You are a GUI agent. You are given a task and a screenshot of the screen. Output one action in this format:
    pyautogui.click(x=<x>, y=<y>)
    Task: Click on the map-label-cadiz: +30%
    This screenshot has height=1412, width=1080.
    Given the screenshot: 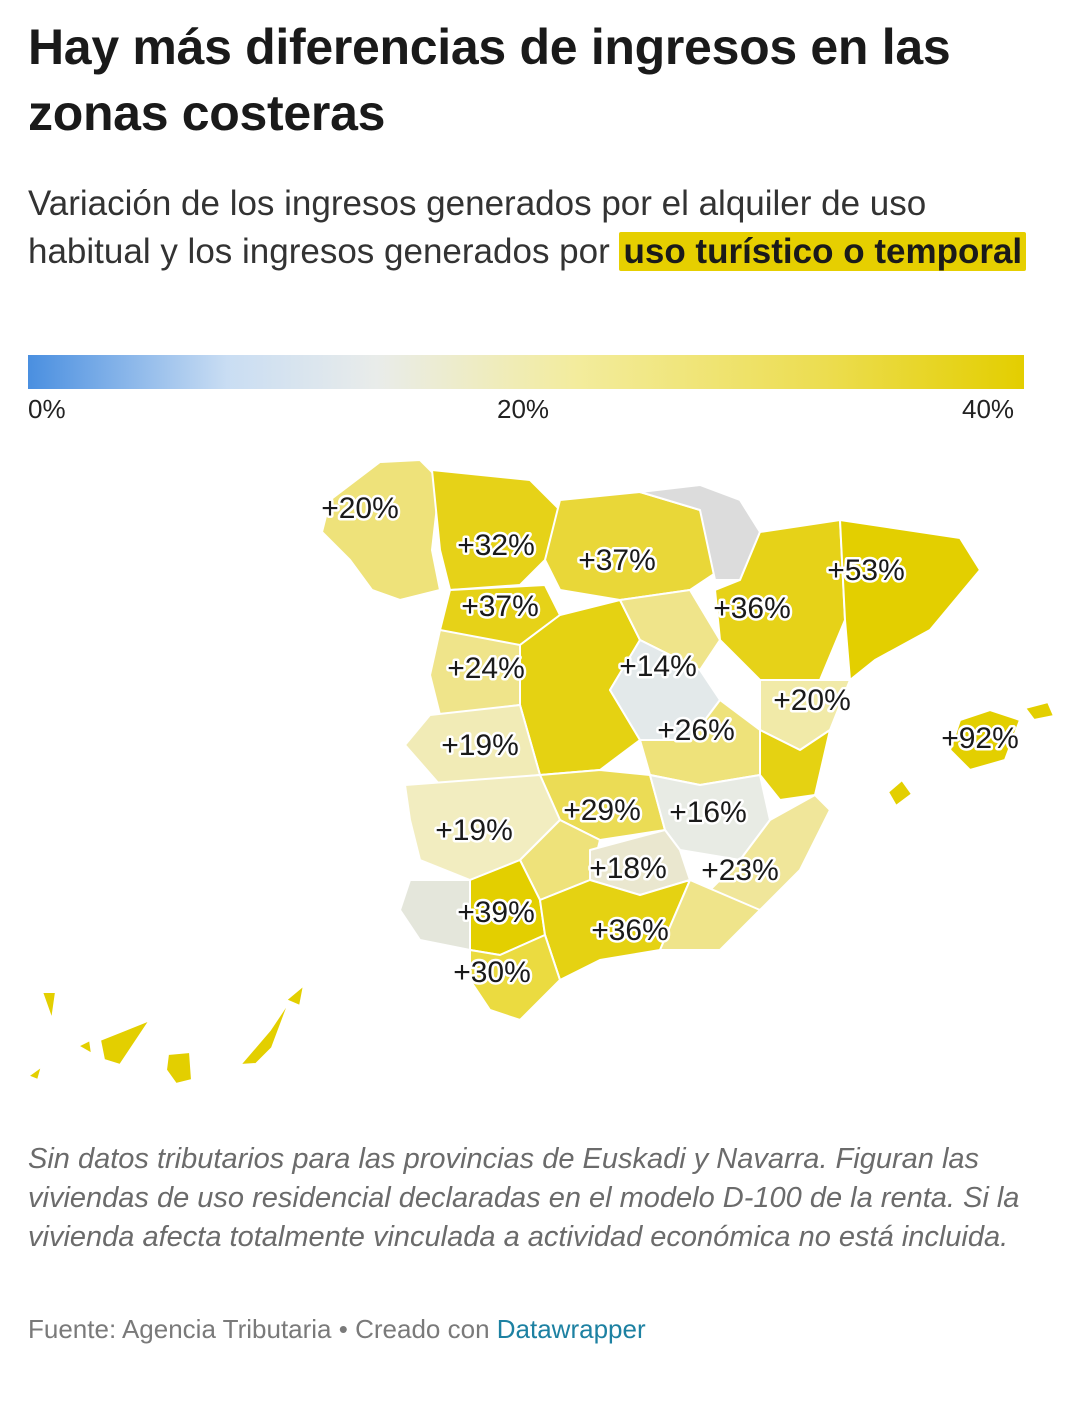 What is the action you would take?
    pyautogui.click(x=492, y=972)
    